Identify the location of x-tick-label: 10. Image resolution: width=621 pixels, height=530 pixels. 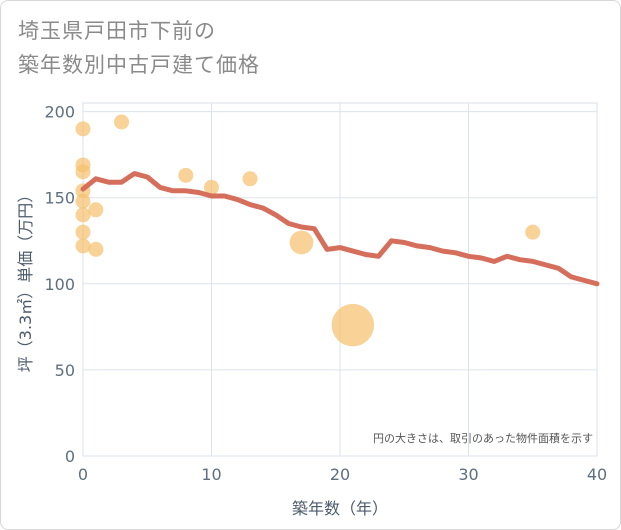
(211, 474).